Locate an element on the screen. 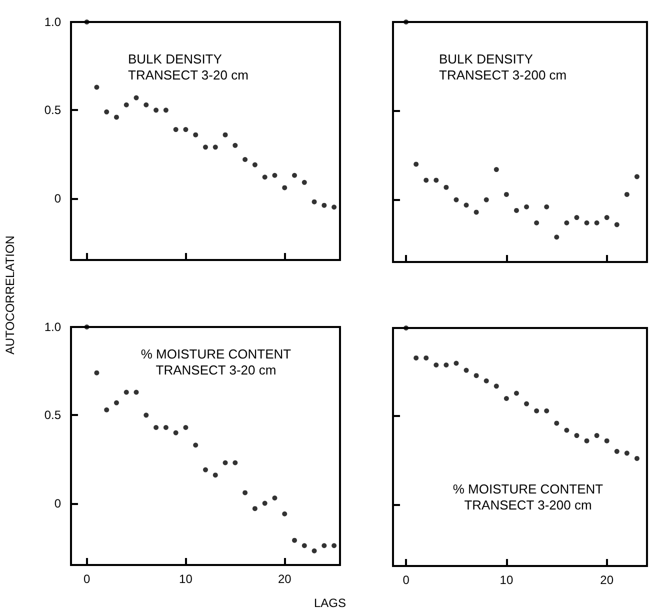 This screenshot has height=611, width=649. x-axis-title: LAGS is located at coordinates (330, 603).